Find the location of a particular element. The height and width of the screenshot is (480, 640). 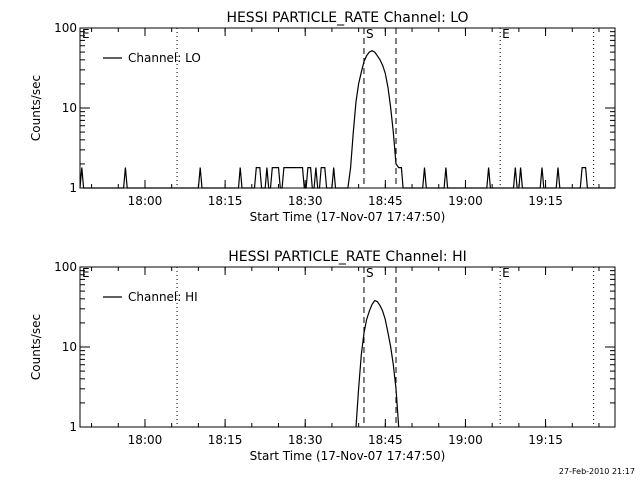

chart-title: HESSI PARTICLE_RATE Channel: HI is located at coordinates (347, 257).